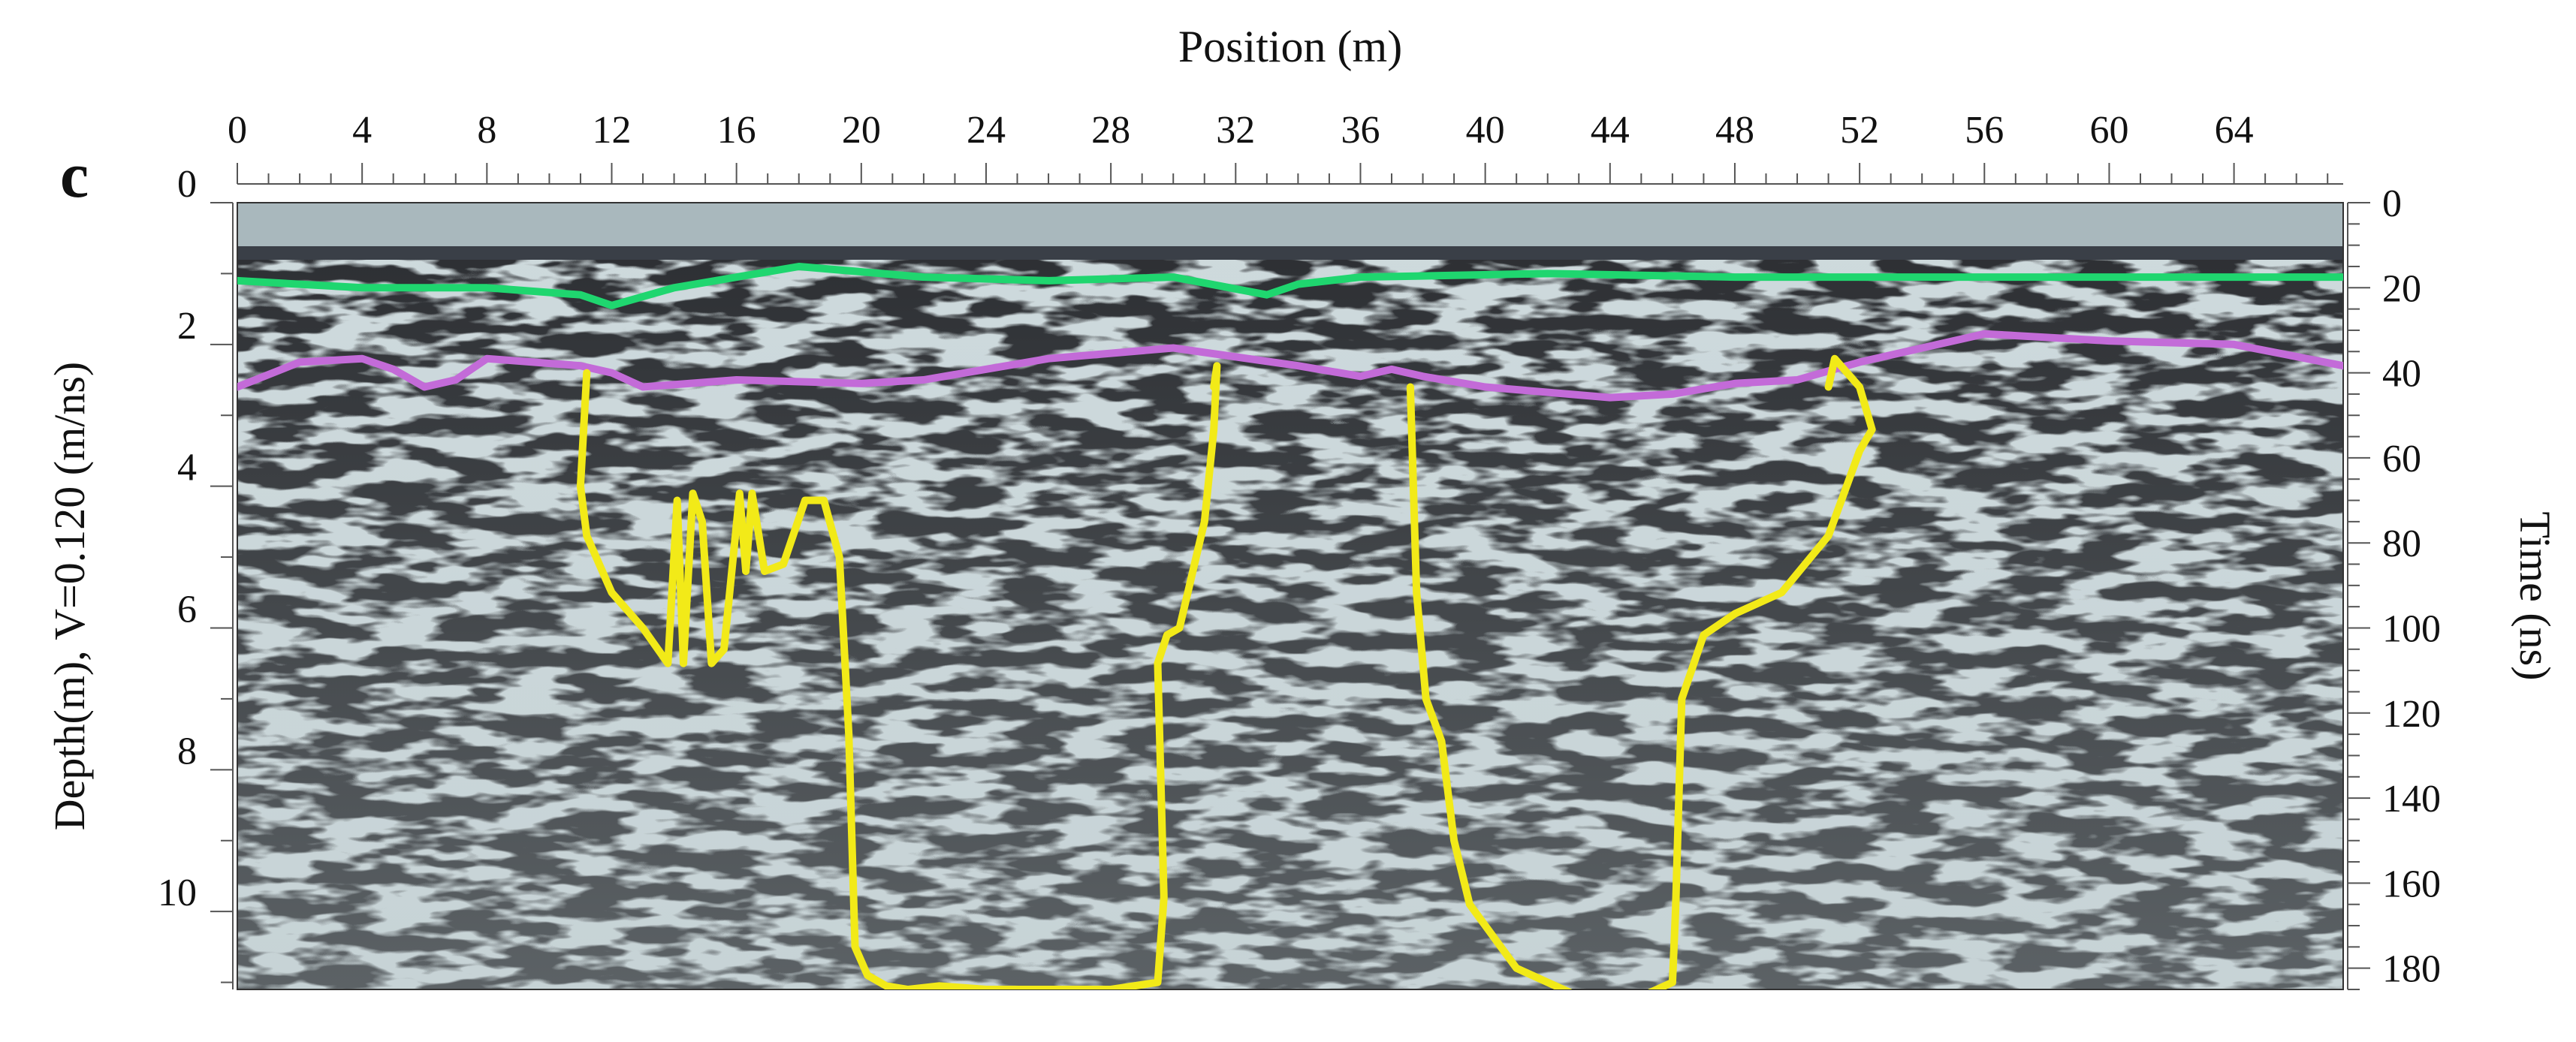  What do you see at coordinates (1235, 130) in the screenshot?
I see `x-tick-label: 32` at bounding box center [1235, 130].